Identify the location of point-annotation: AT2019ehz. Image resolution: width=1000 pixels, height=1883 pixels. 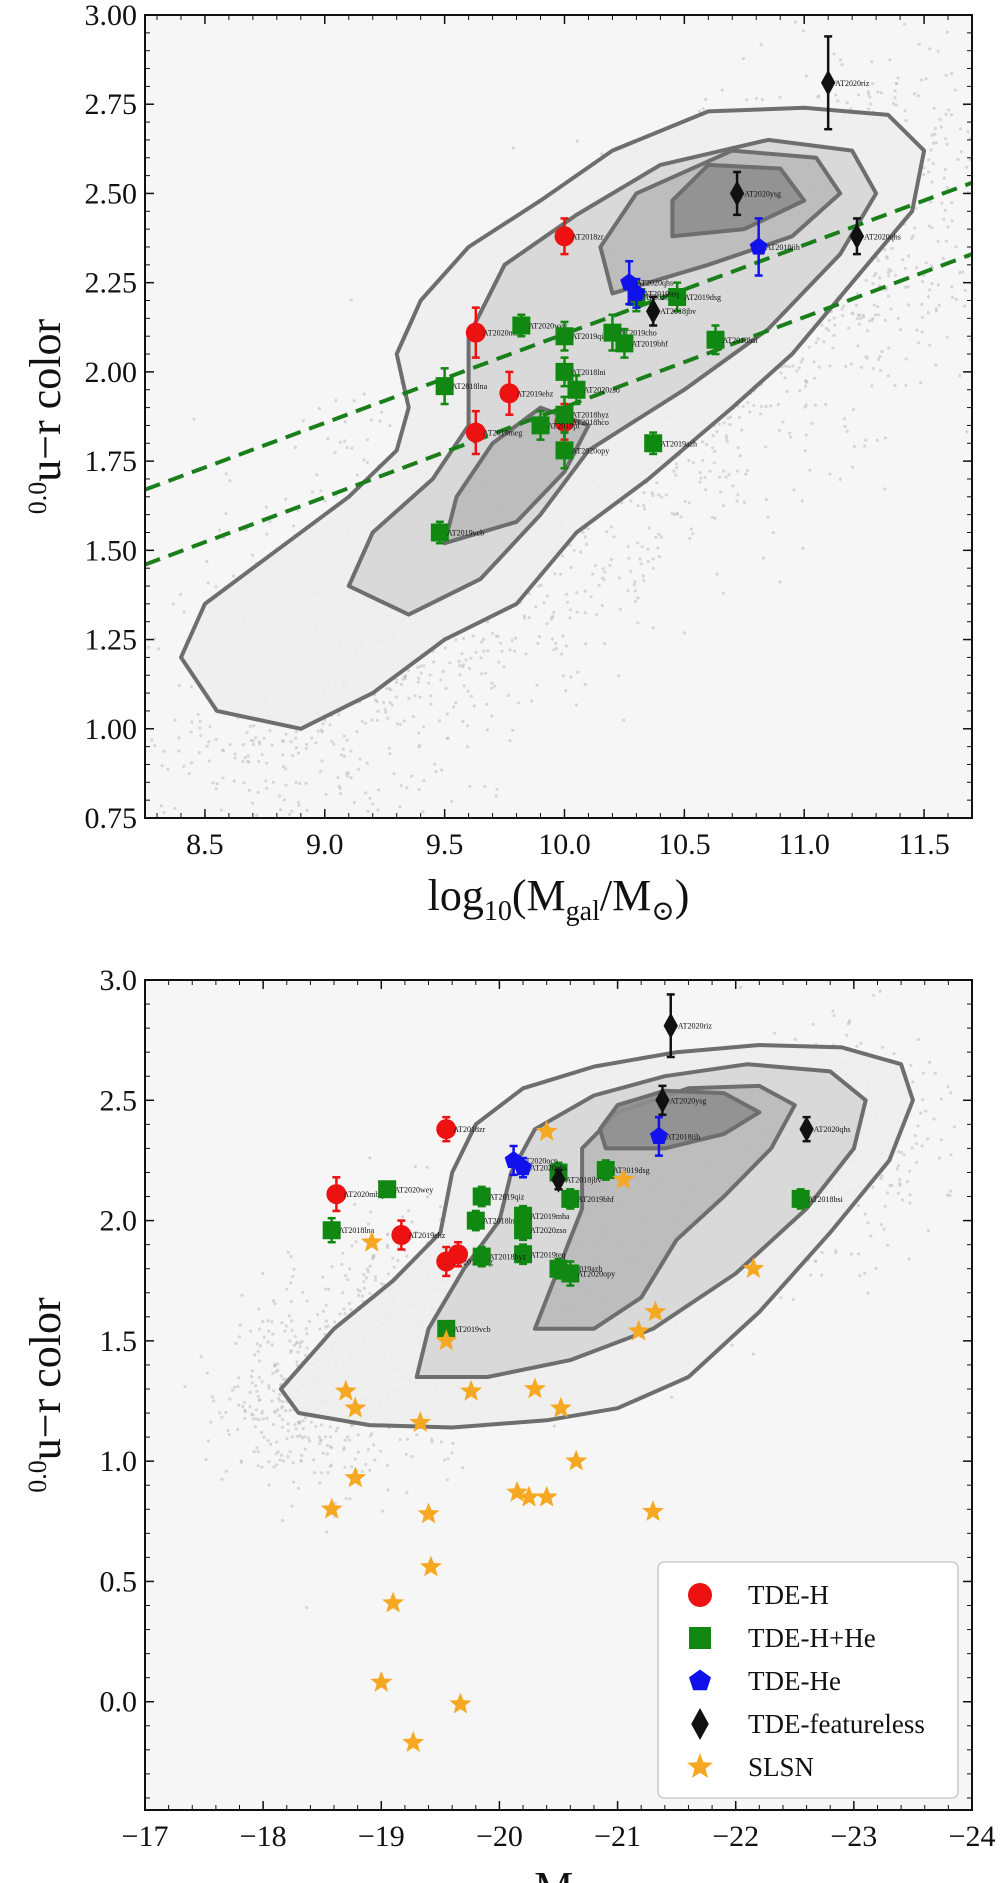
(534, 393).